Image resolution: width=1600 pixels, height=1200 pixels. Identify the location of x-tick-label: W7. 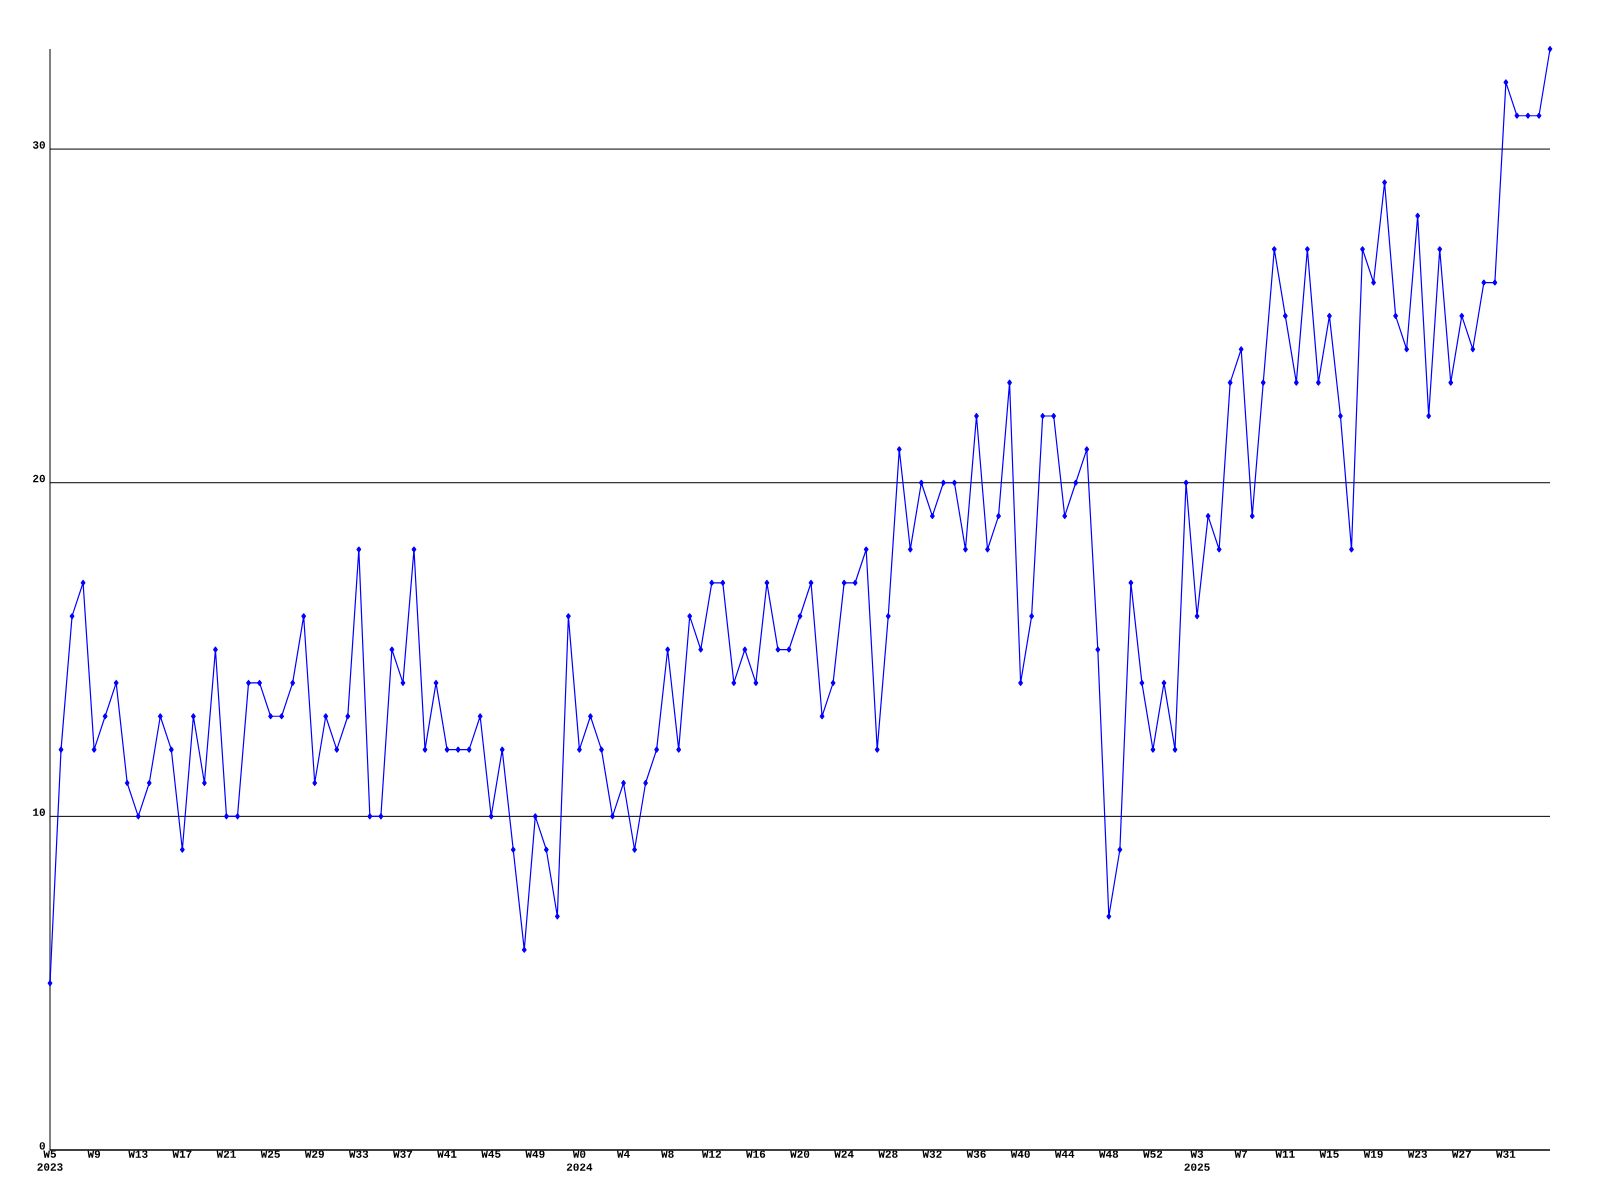
(1241, 1154).